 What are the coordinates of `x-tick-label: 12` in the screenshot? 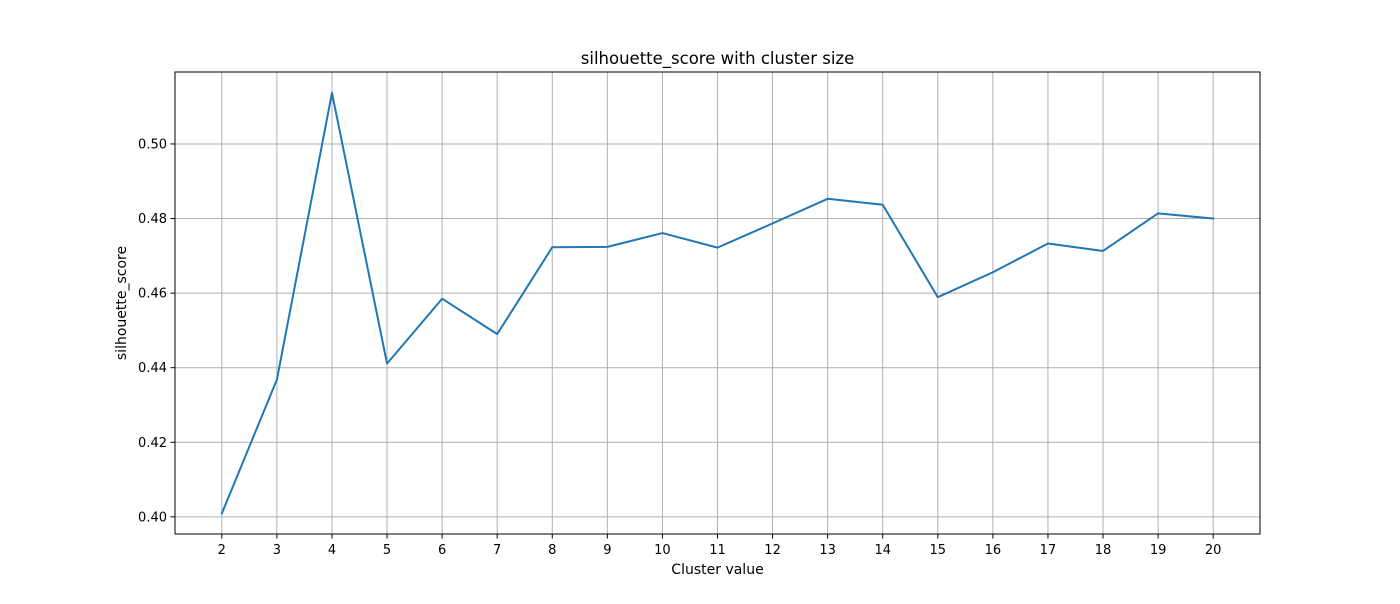 It's located at (772, 550).